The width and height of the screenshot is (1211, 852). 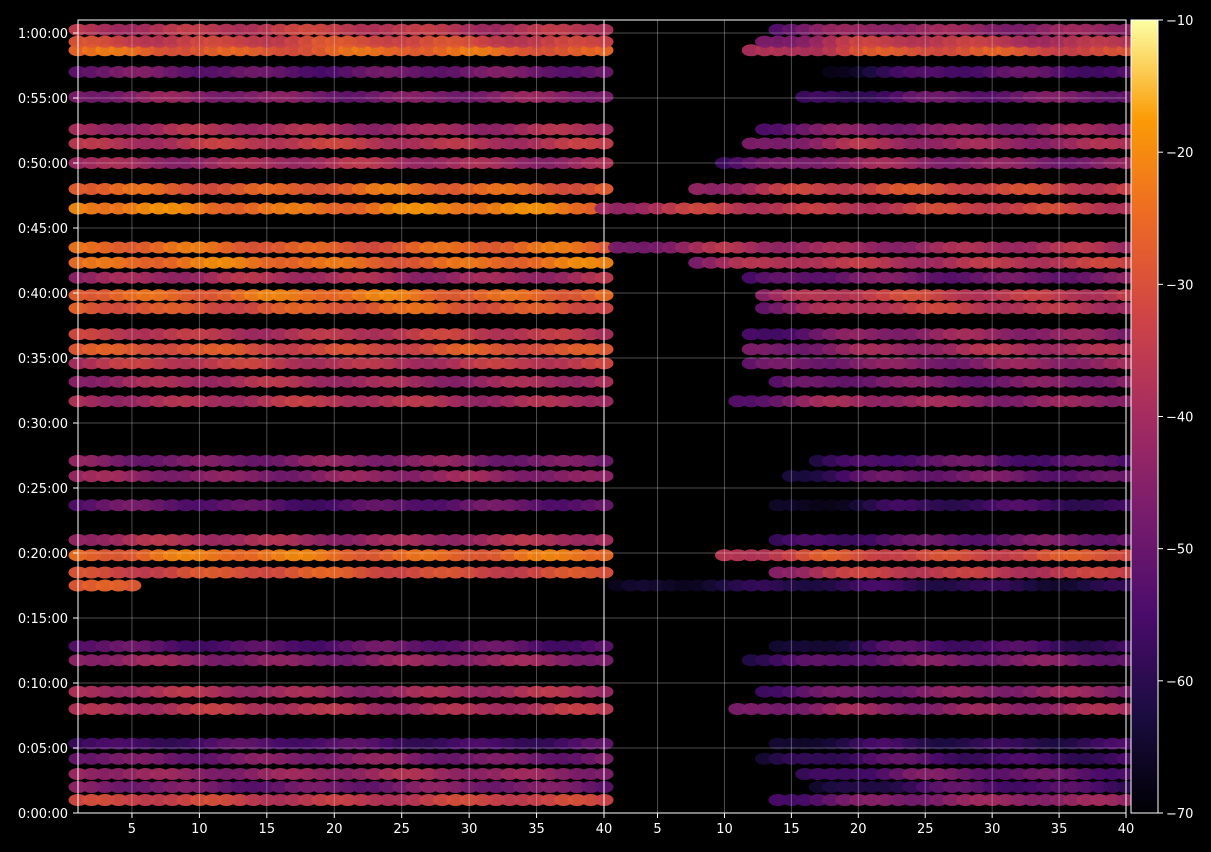 What do you see at coordinates (43, 34) in the screenshot?
I see `y-tick-label: 1:00:00` at bounding box center [43, 34].